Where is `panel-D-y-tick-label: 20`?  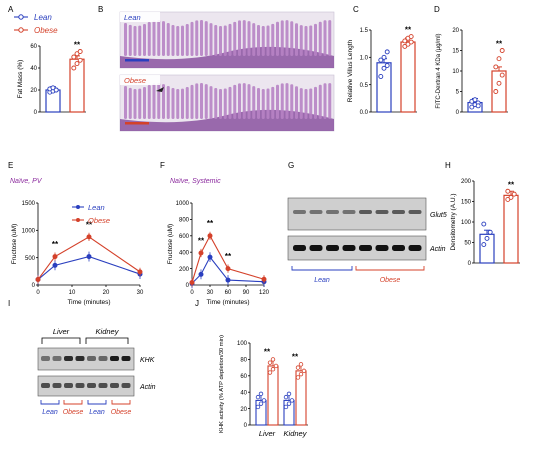
panel-D-y-tick-label: 20 is located at coordinates (455, 31).